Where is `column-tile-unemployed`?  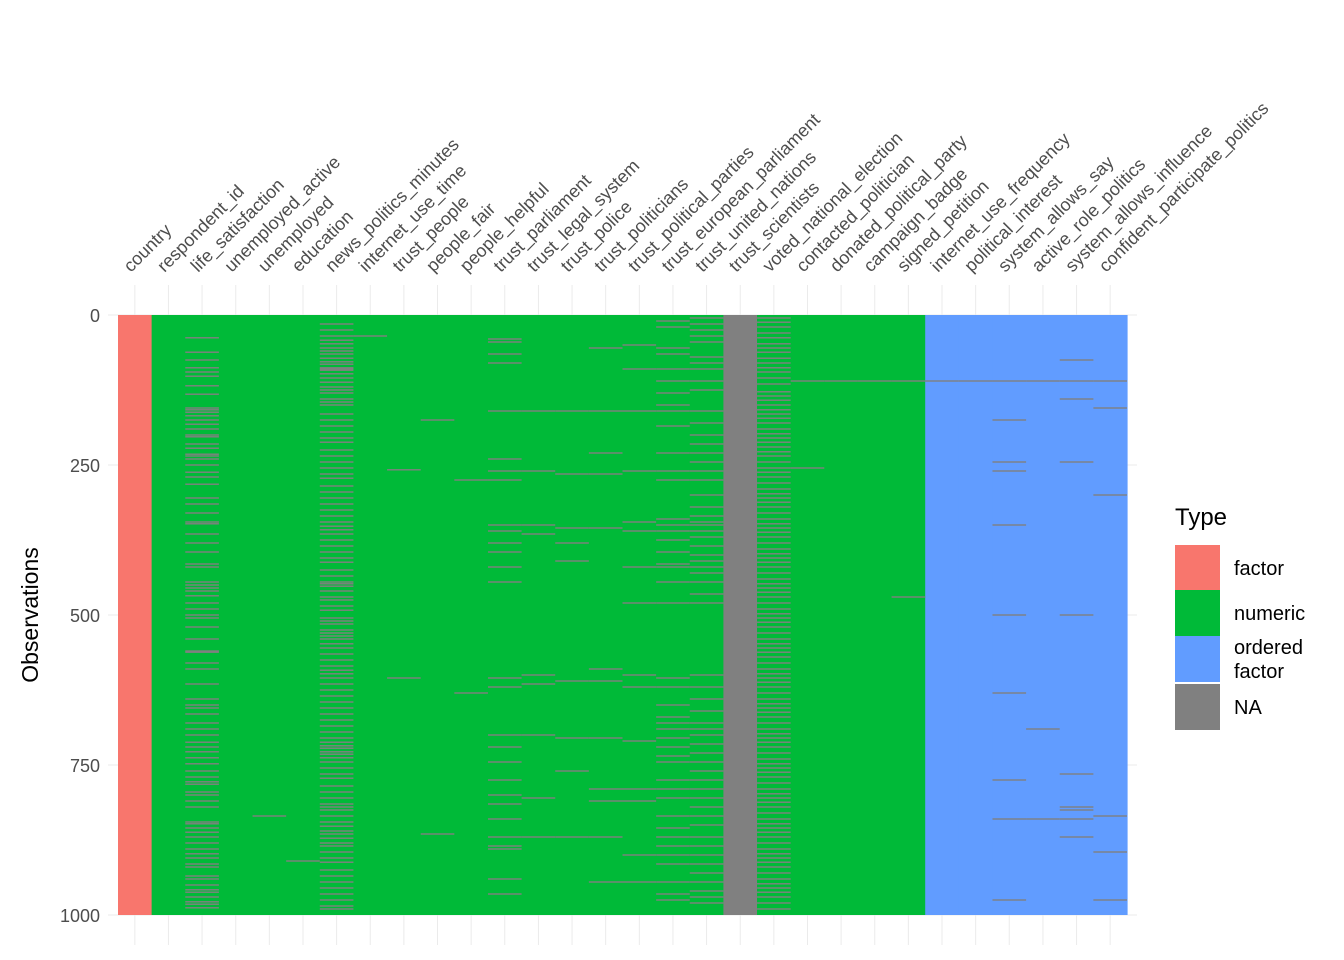 column-tile-unemployed is located at coordinates (269, 615).